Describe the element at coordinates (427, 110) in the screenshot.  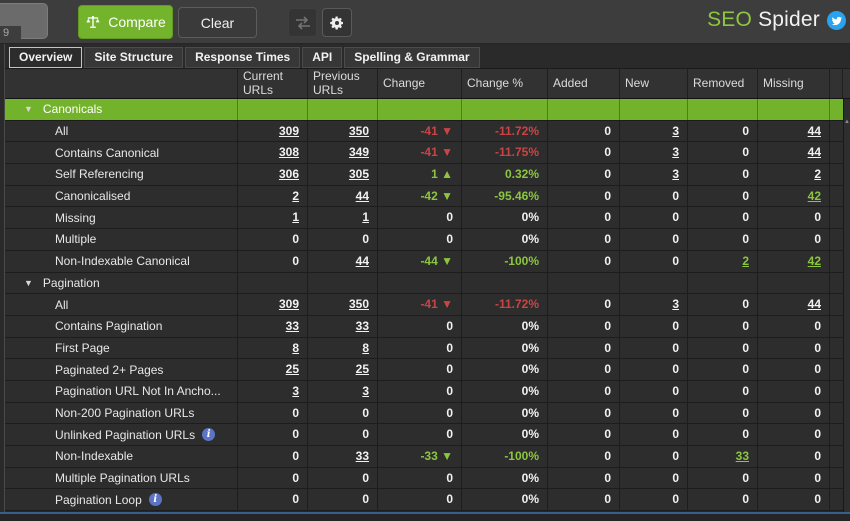
I see `group-row-canonicals: ▼ Canonicals` at that location.